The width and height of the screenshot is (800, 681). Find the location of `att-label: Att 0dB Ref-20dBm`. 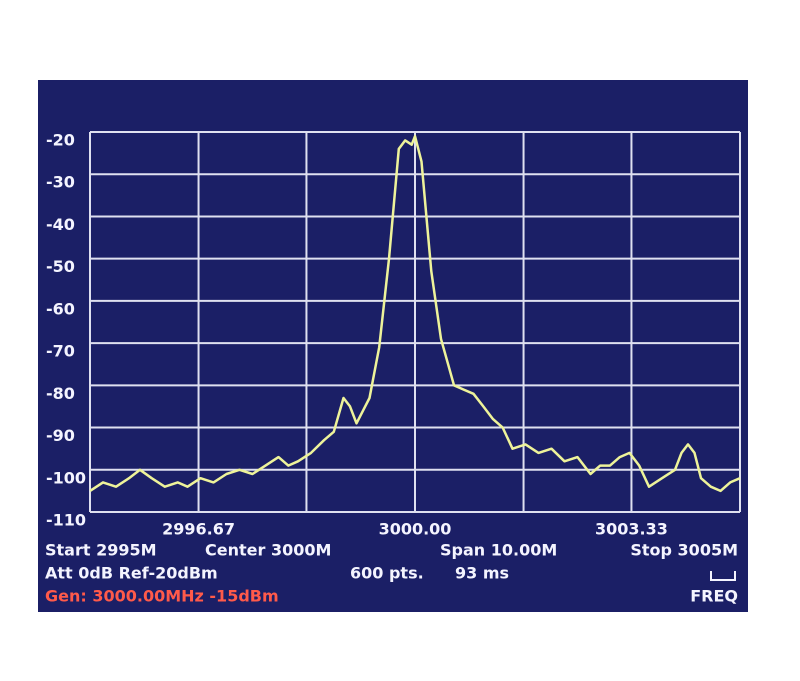

att-label: Att 0dB Ref-20dBm is located at coordinates (131, 573).